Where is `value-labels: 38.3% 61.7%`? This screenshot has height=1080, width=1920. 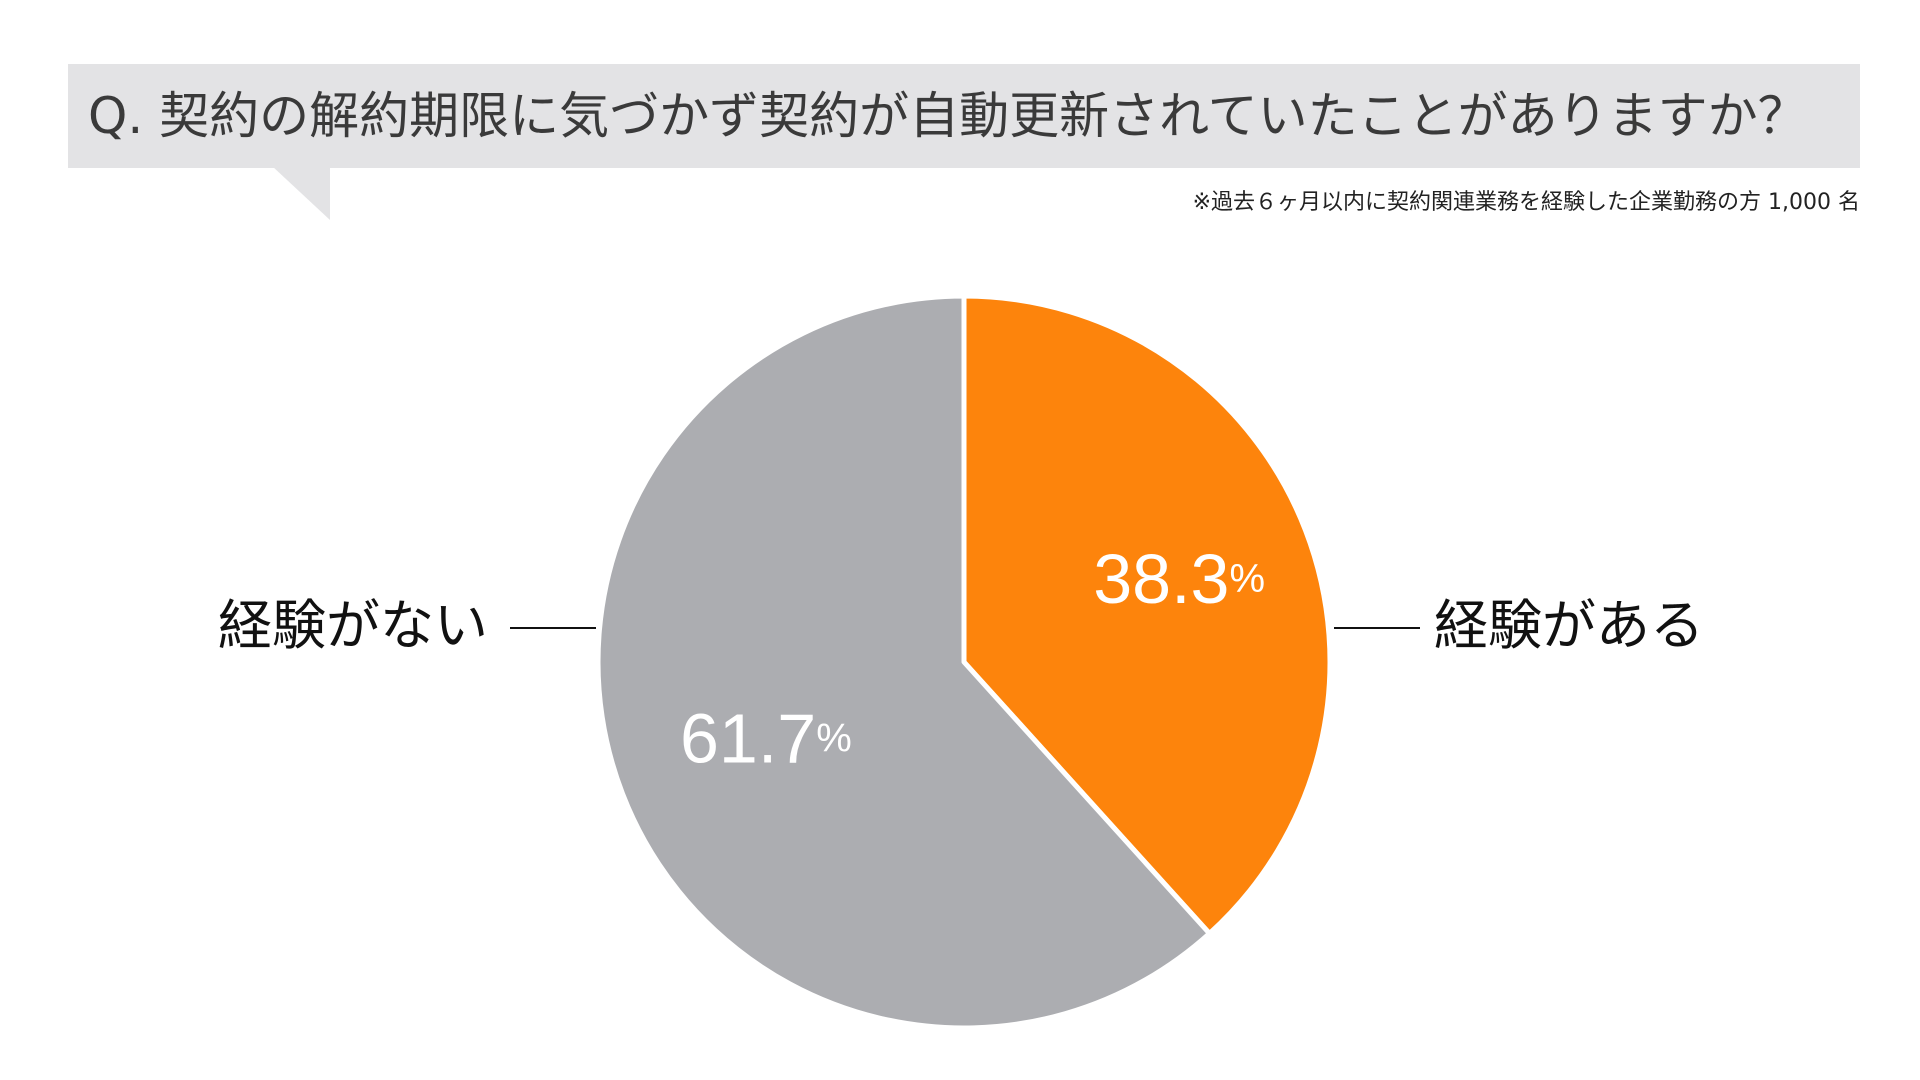 value-labels: 38.3% 61.7% is located at coordinates (972, 658).